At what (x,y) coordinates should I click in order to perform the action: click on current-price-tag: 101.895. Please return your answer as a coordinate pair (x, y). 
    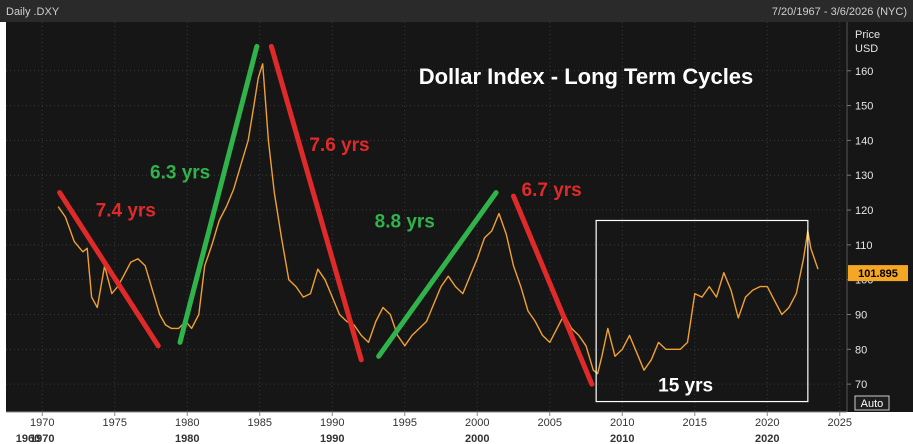
    Looking at the image, I should click on (878, 273).